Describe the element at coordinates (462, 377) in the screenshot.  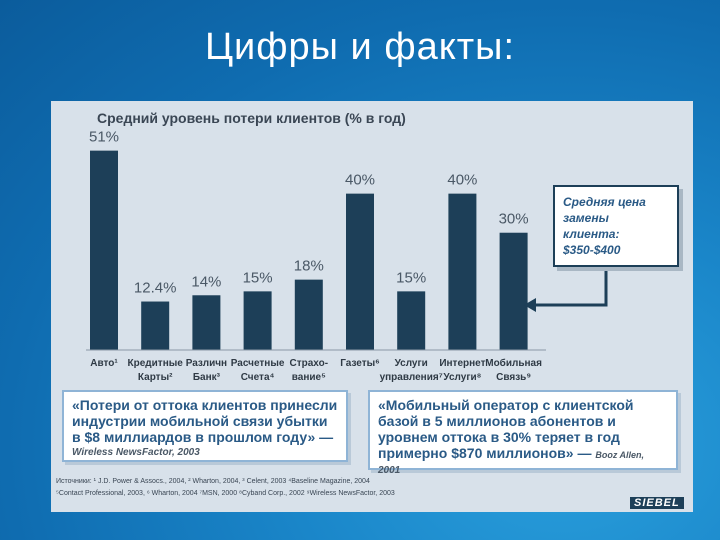
I see `category-label: Услуги⁸` at that location.